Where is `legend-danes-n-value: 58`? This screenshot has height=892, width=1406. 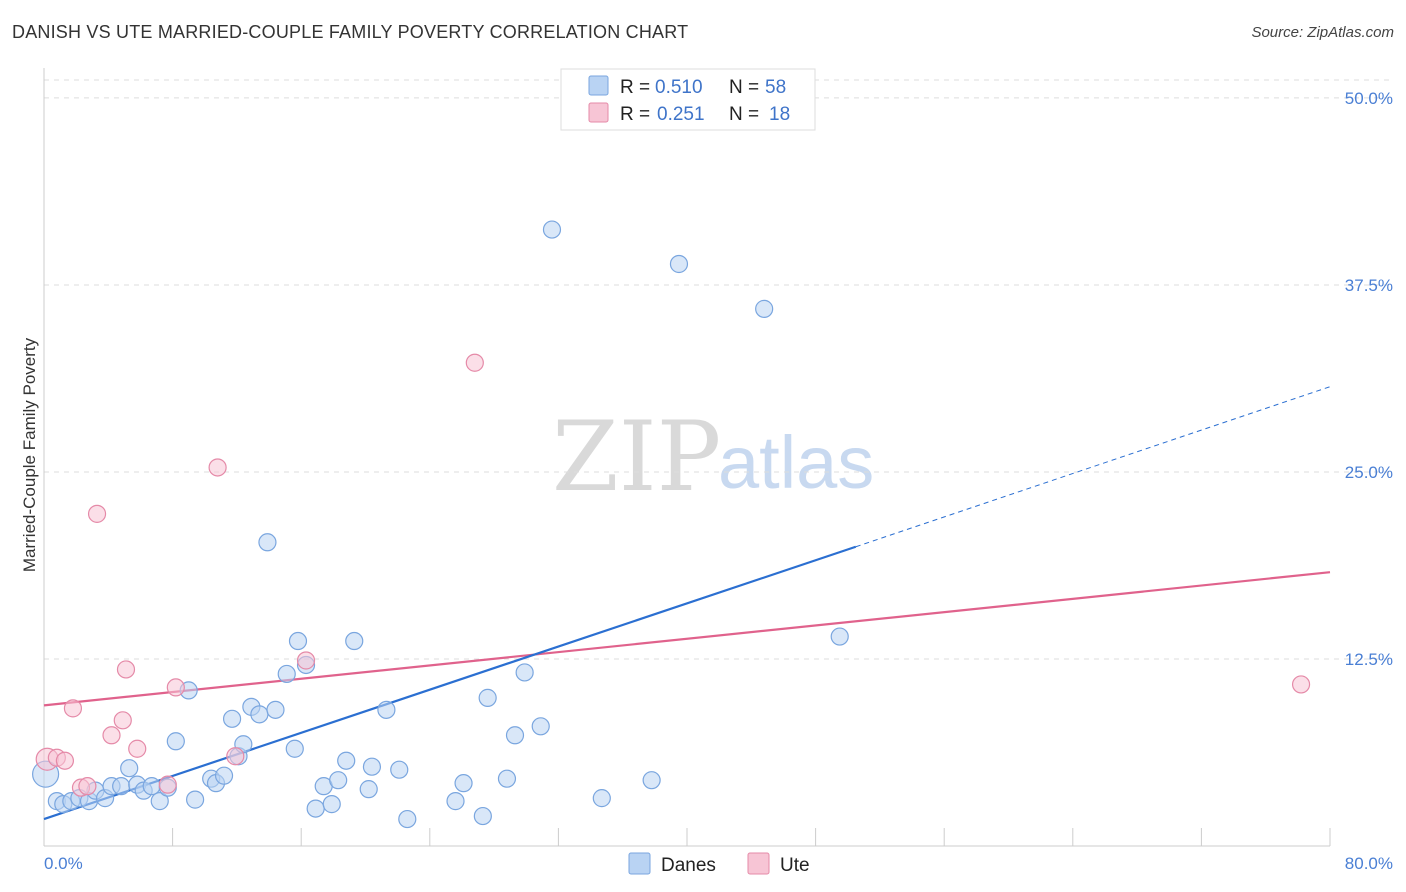
legend-danes-n-value: 58 is located at coordinates (775, 87).